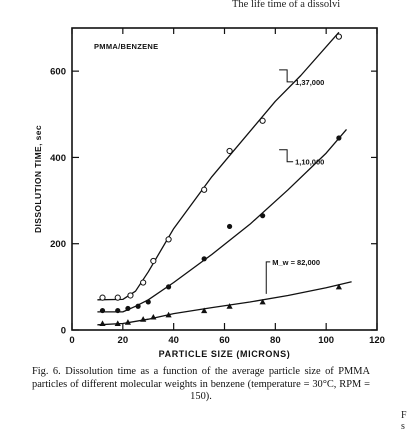 The height and width of the screenshot is (433, 416). Describe the element at coordinates (286, 76) in the screenshot. I see `annotation-1-leader` at that location.